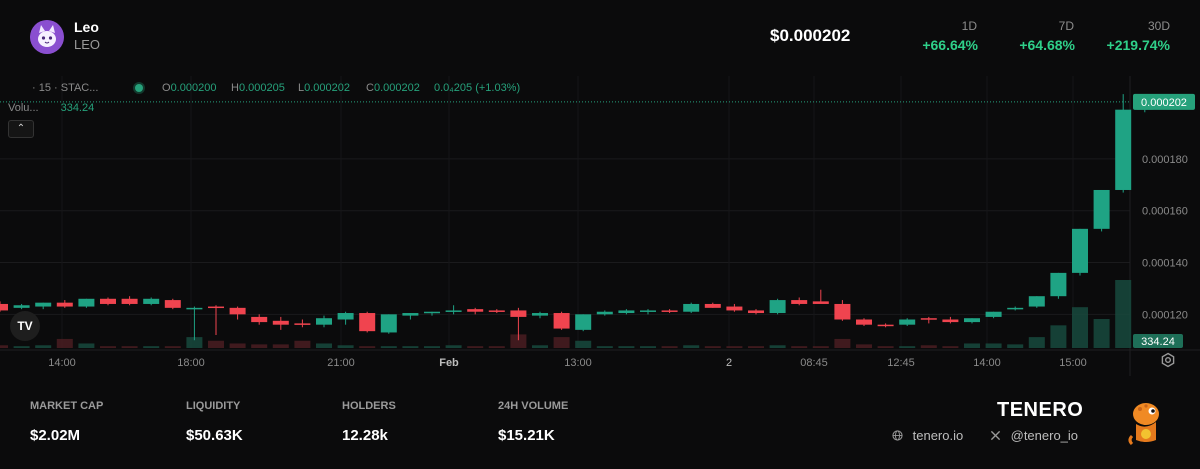 The height and width of the screenshot is (469, 1200). What do you see at coordinates (369, 406) in the screenshot?
I see `holders-label: HOLDERS` at bounding box center [369, 406].